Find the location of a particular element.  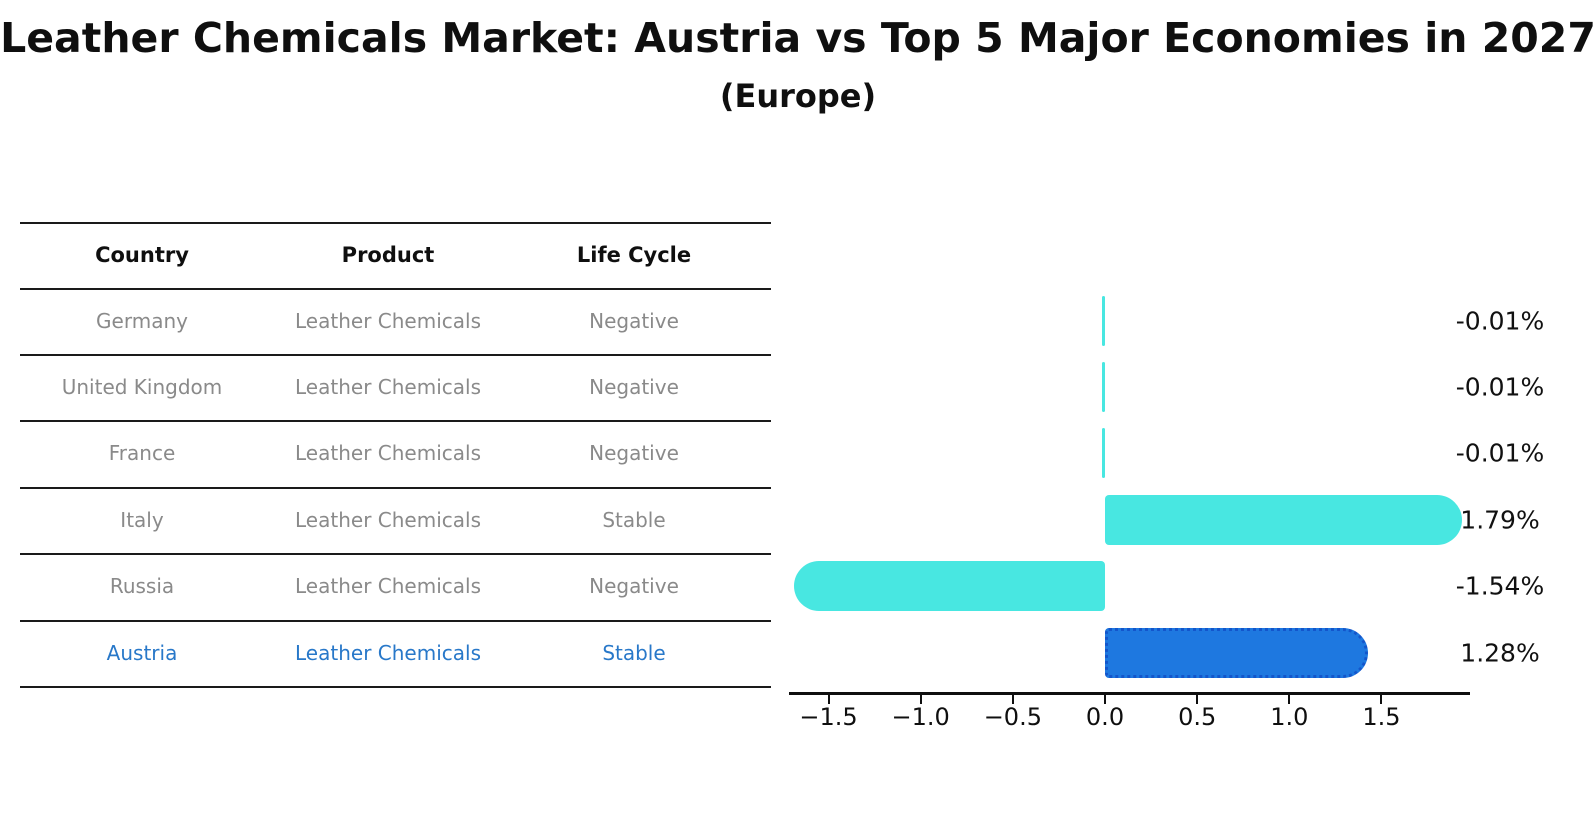

bar-italy is located at coordinates (1283, 520).